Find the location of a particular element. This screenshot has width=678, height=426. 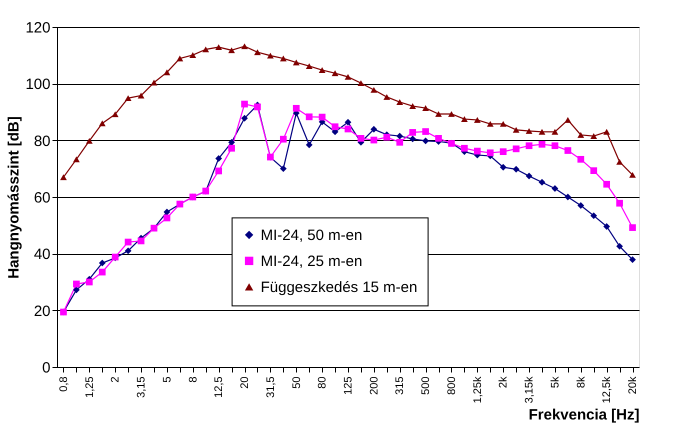

x-tick-label: 12,5 is located at coordinates (219, 387).